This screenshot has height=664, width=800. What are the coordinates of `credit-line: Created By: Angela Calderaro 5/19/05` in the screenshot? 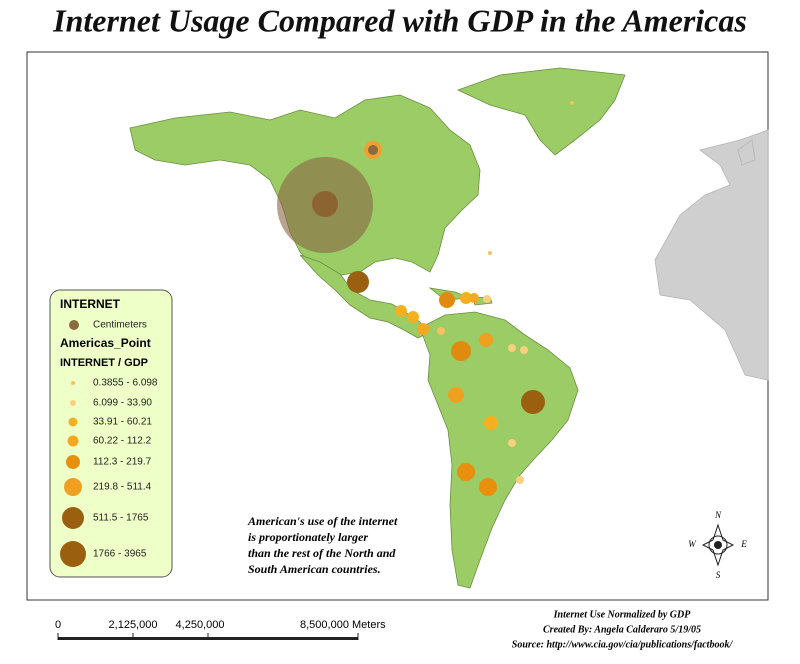 It's located at (622, 629).